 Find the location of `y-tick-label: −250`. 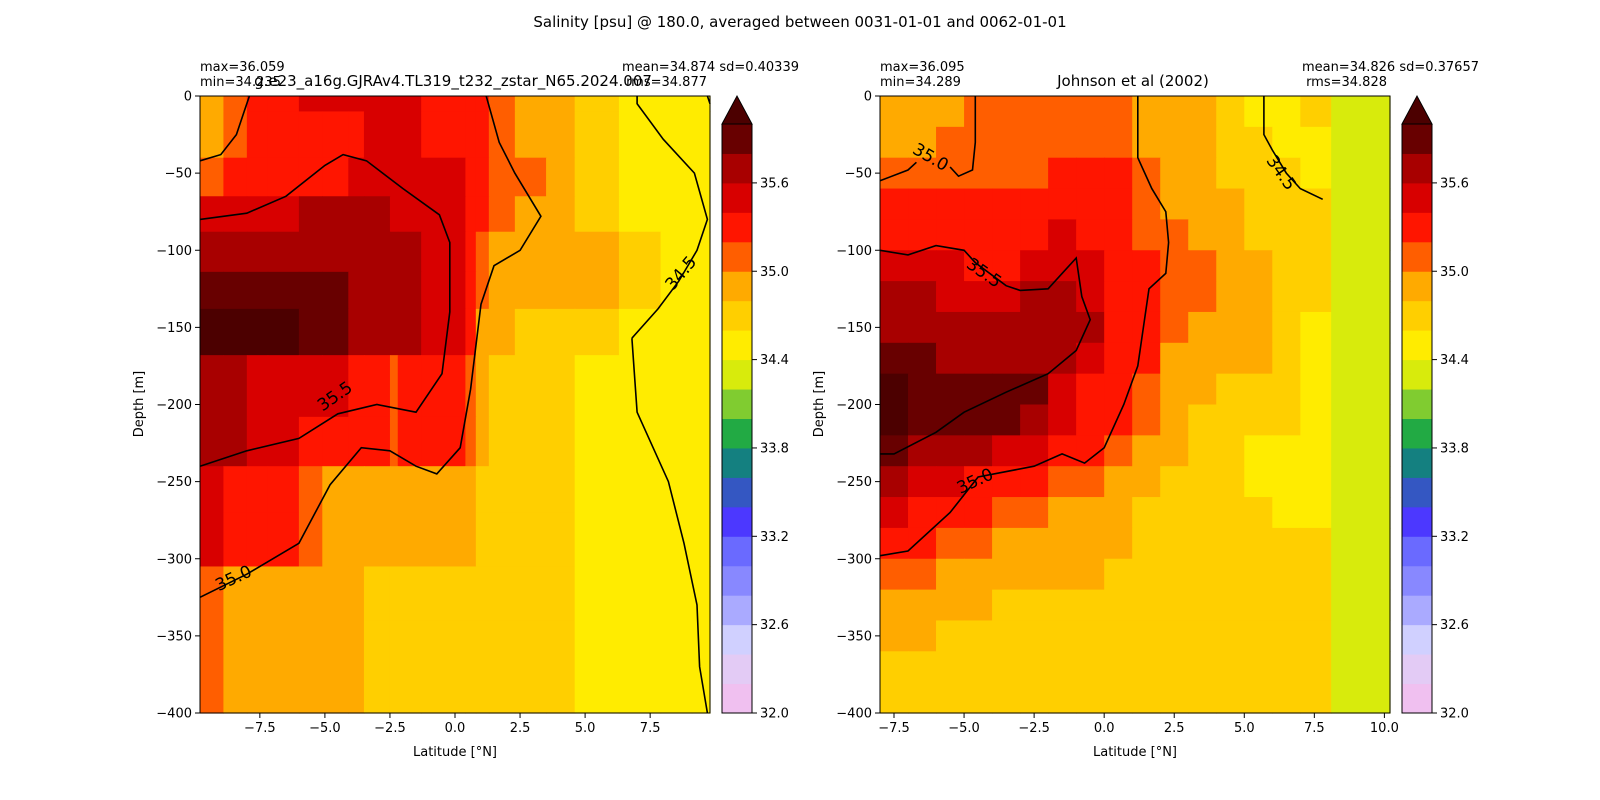

y-tick-label: −250 is located at coordinates (174, 482).